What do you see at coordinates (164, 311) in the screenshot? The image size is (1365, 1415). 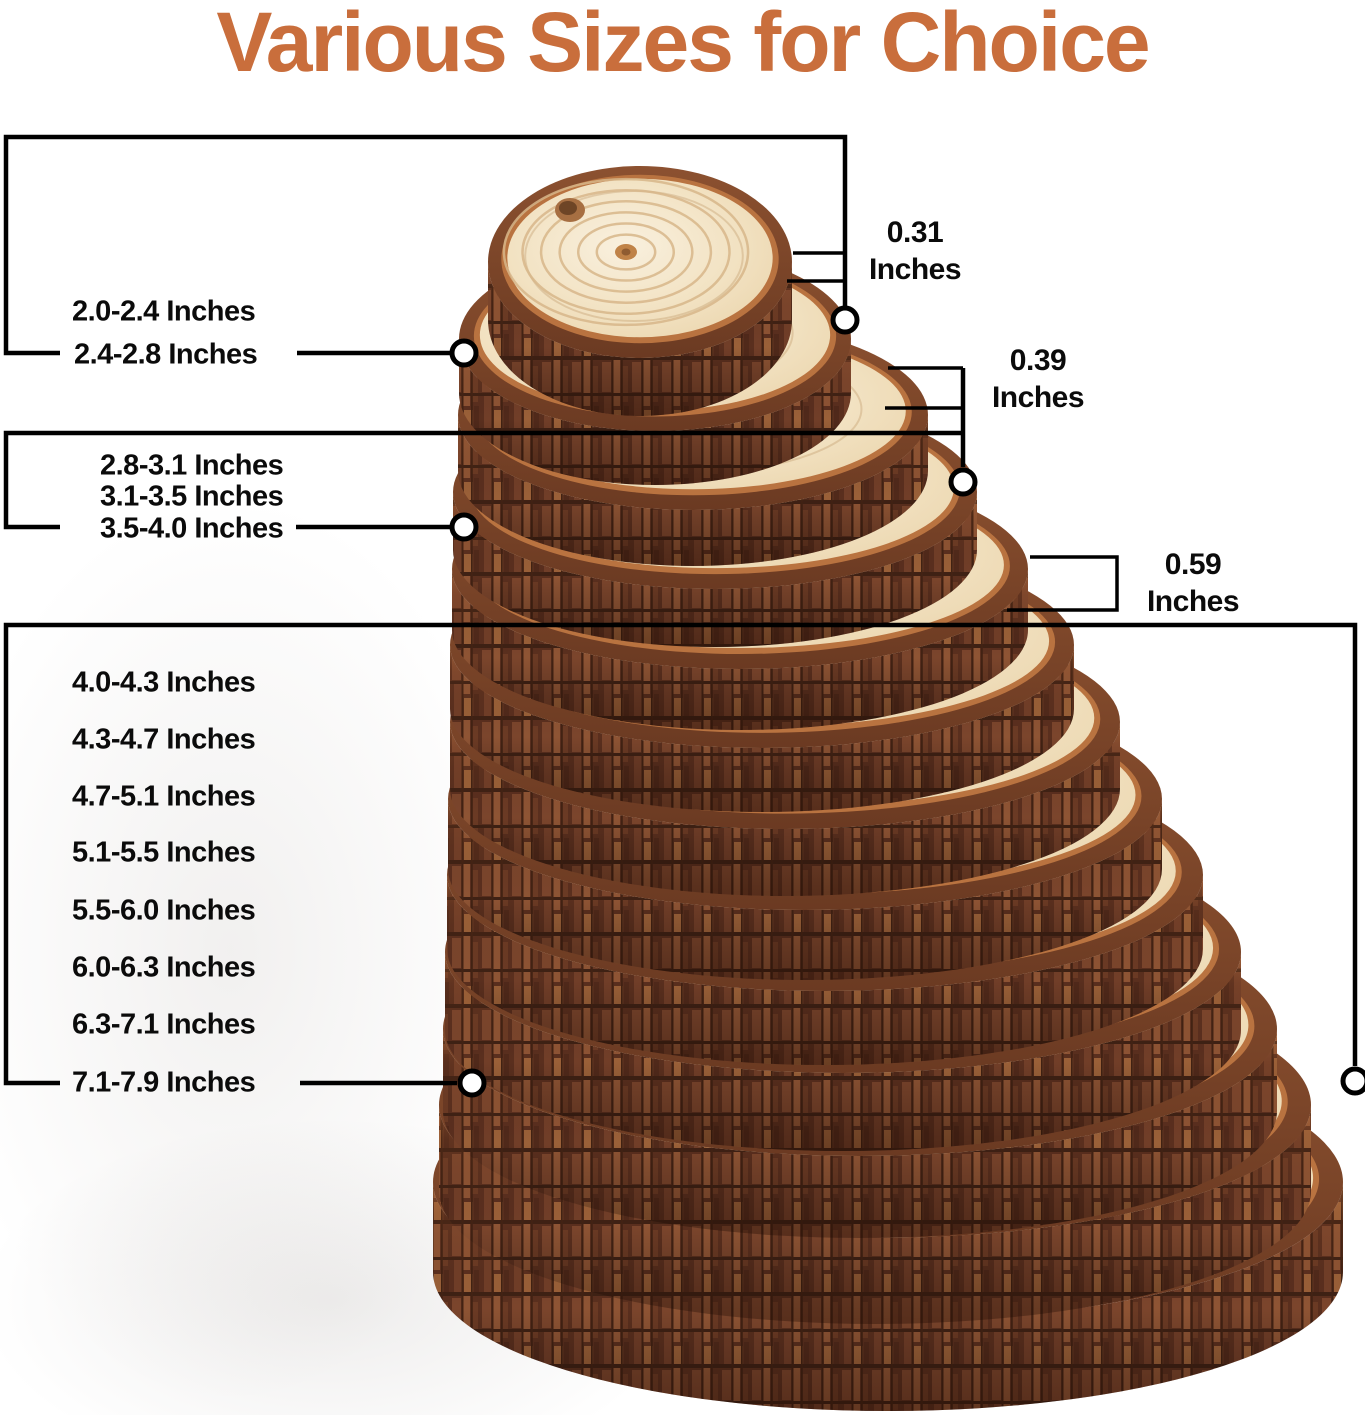 I see `size-label-2-0-2-4: 2.0-2.4 Inches` at bounding box center [164, 311].